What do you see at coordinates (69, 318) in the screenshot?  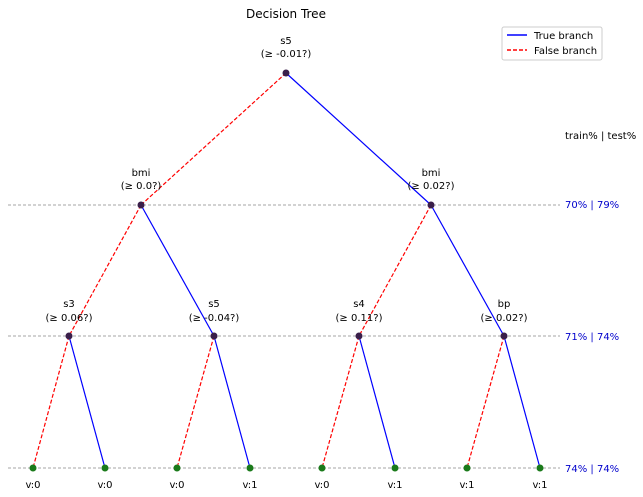 I see `node-condition: (≥ 0.06?)` at bounding box center [69, 318].